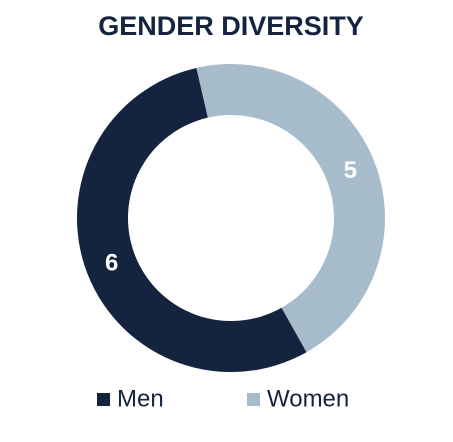 The width and height of the screenshot is (453, 442). What do you see at coordinates (350, 170) in the screenshot?
I see `data-label: 5` at bounding box center [350, 170].